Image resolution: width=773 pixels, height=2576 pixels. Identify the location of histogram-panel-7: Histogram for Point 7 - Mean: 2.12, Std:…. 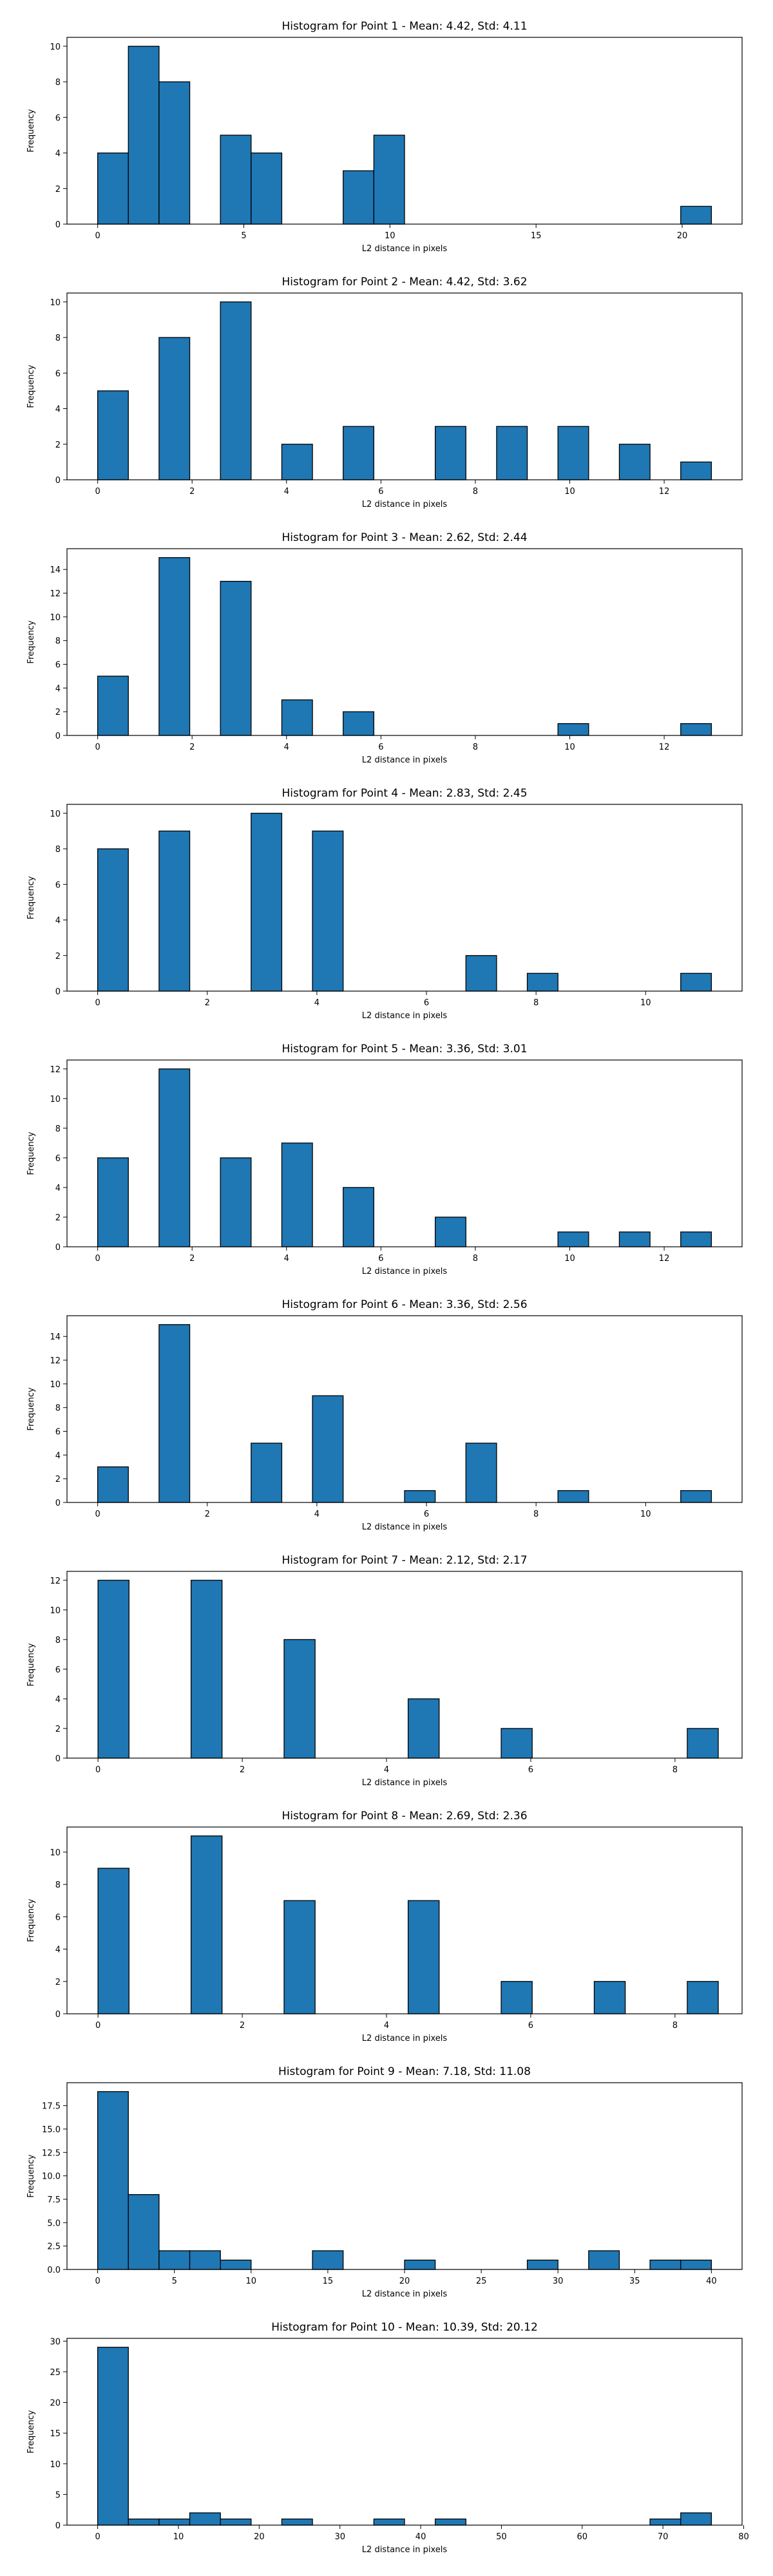
(384, 1671).